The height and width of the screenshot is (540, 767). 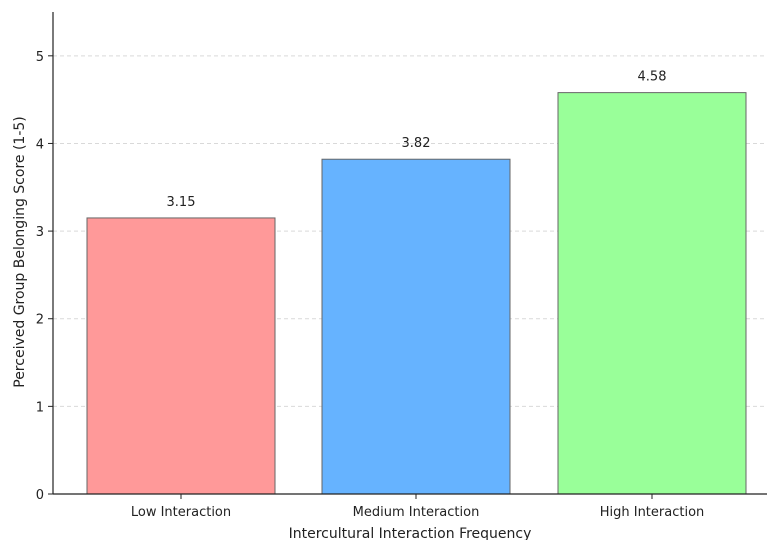 What do you see at coordinates (40, 232) in the screenshot?
I see `y-tick-label: 3` at bounding box center [40, 232].